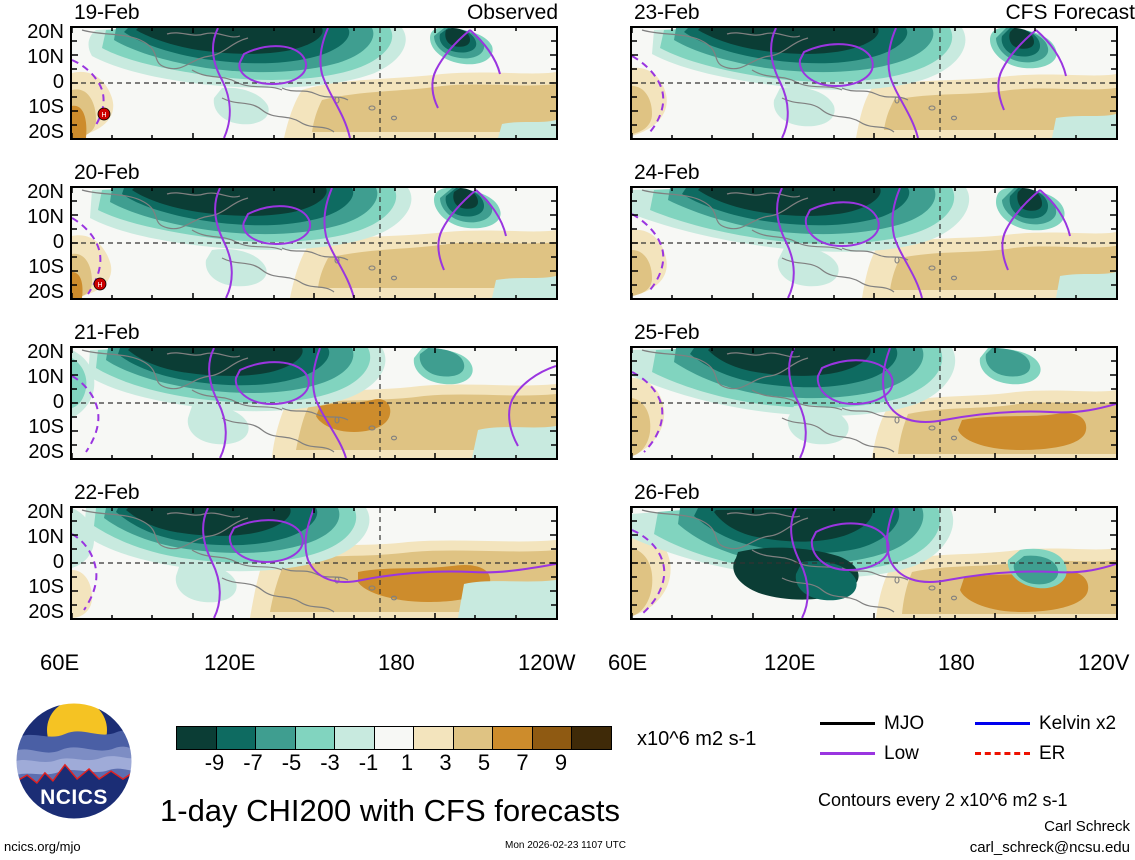 The height and width of the screenshot is (860, 1135). I want to click on legend-label-er: ER, so click(1052, 753).